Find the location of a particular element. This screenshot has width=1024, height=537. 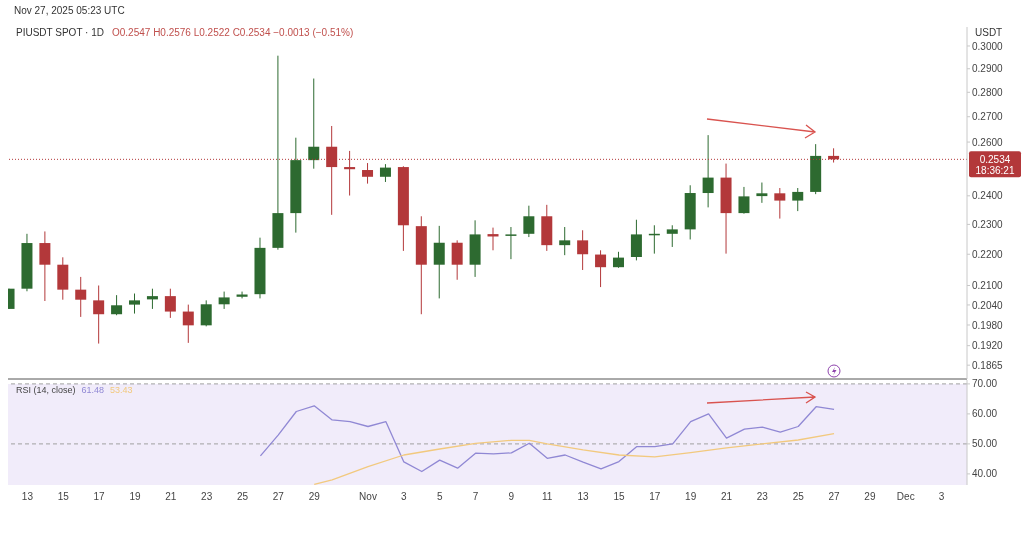

y-tick-label: 0.2300 is located at coordinates (988, 224).